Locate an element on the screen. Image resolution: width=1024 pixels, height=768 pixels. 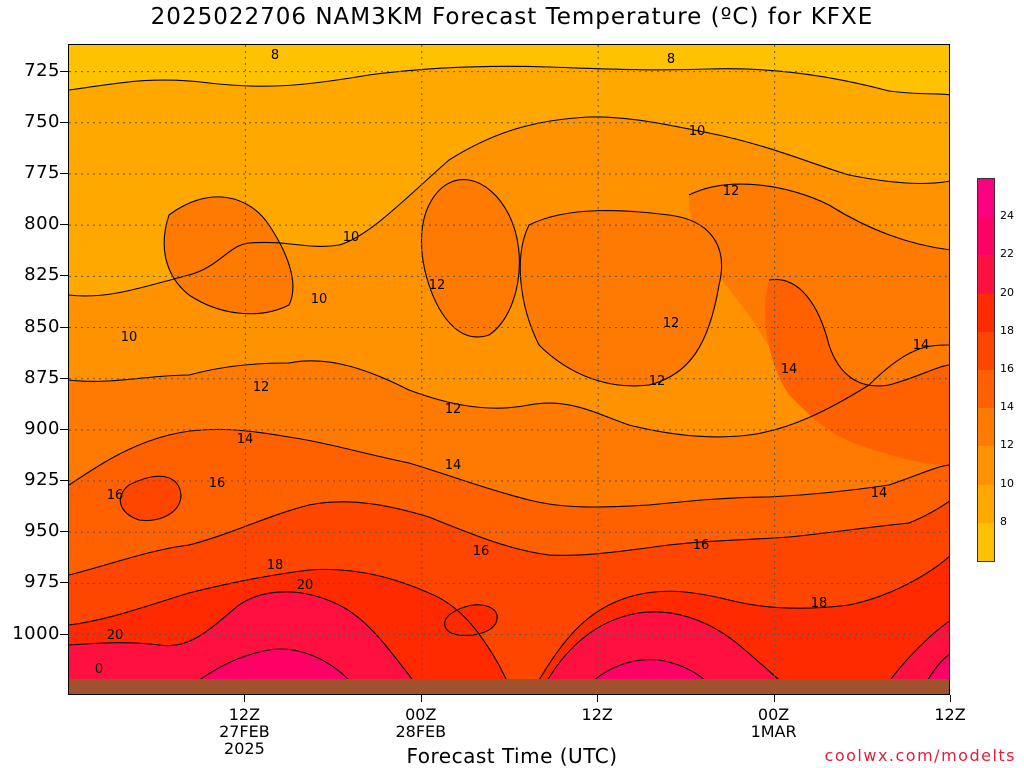
colorbar-label: 8 is located at coordinates (1003, 521).